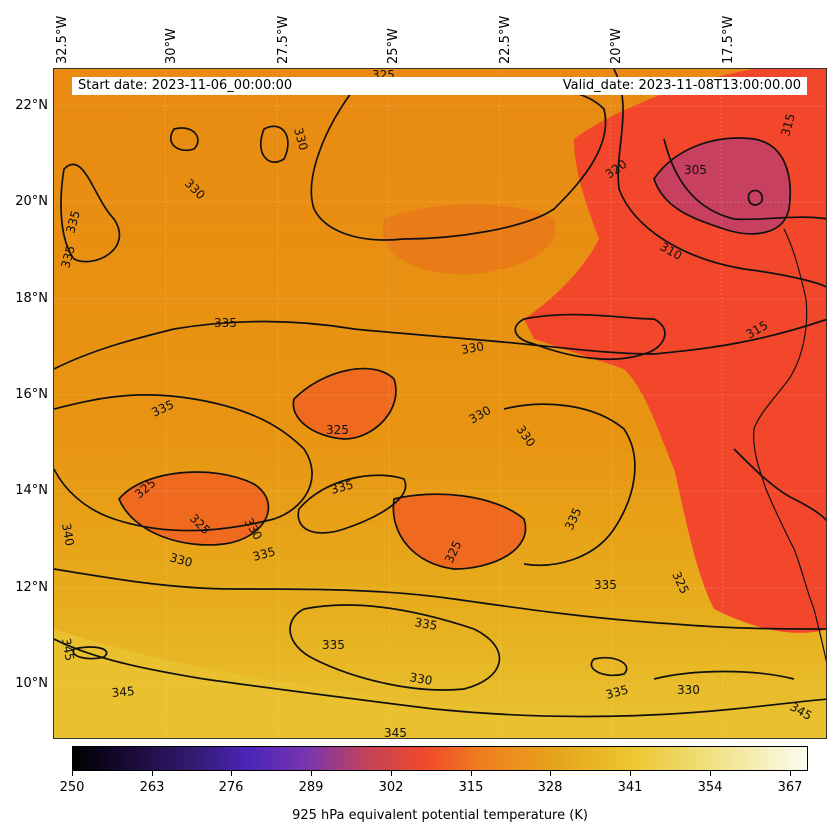 Image resolution: width=837 pixels, height=836 pixels. I want to click on coastline, so click(789, 445).